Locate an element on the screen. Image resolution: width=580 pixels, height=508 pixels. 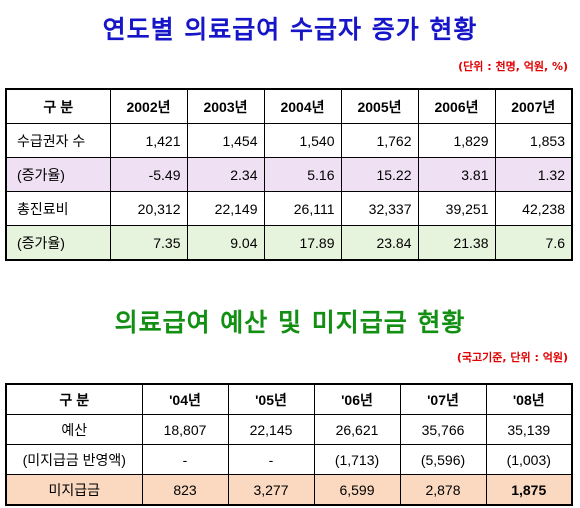
table-cell: 23.84 is located at coordinates (379, 243).